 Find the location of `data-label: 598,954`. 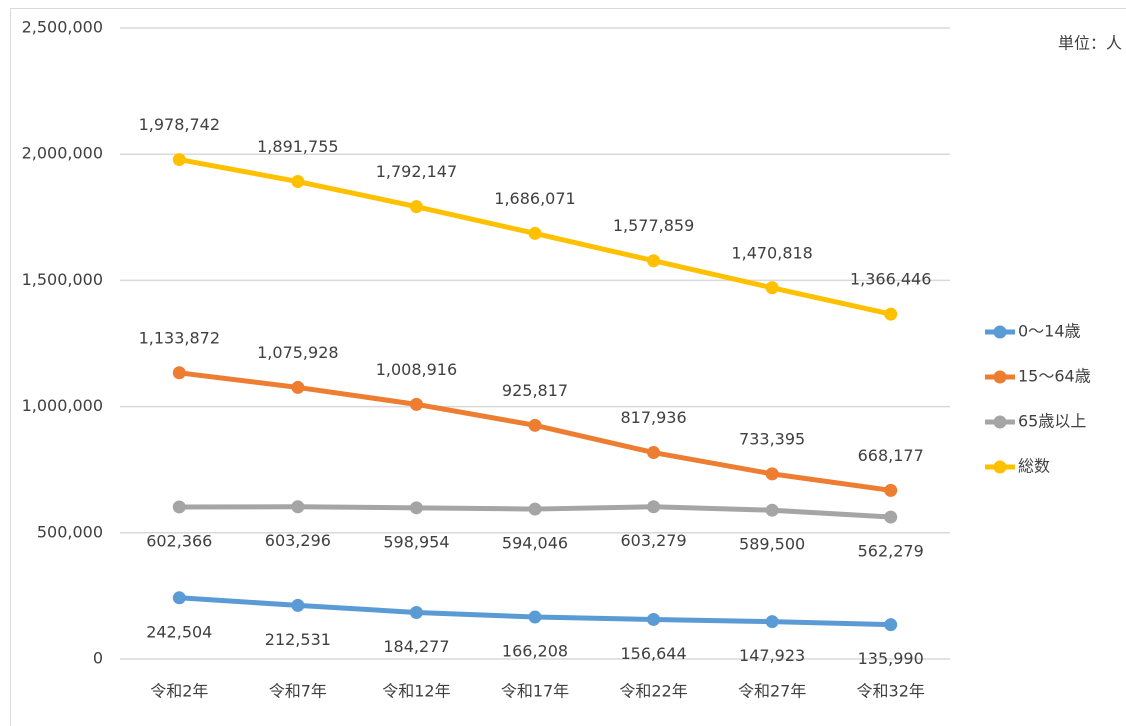

data-label: 598,954 is located at coordinates (416, 541).